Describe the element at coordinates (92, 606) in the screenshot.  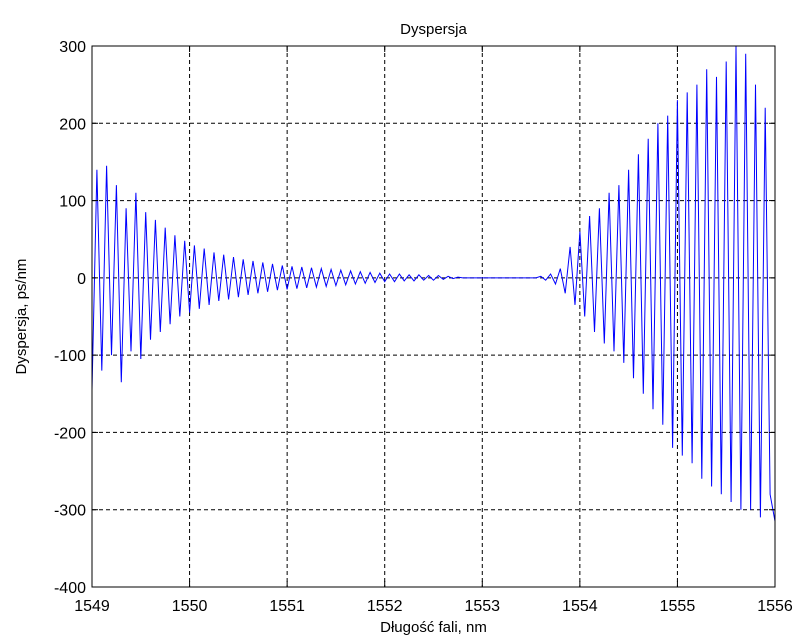
I see `x-tick-label: 1549` at that location.